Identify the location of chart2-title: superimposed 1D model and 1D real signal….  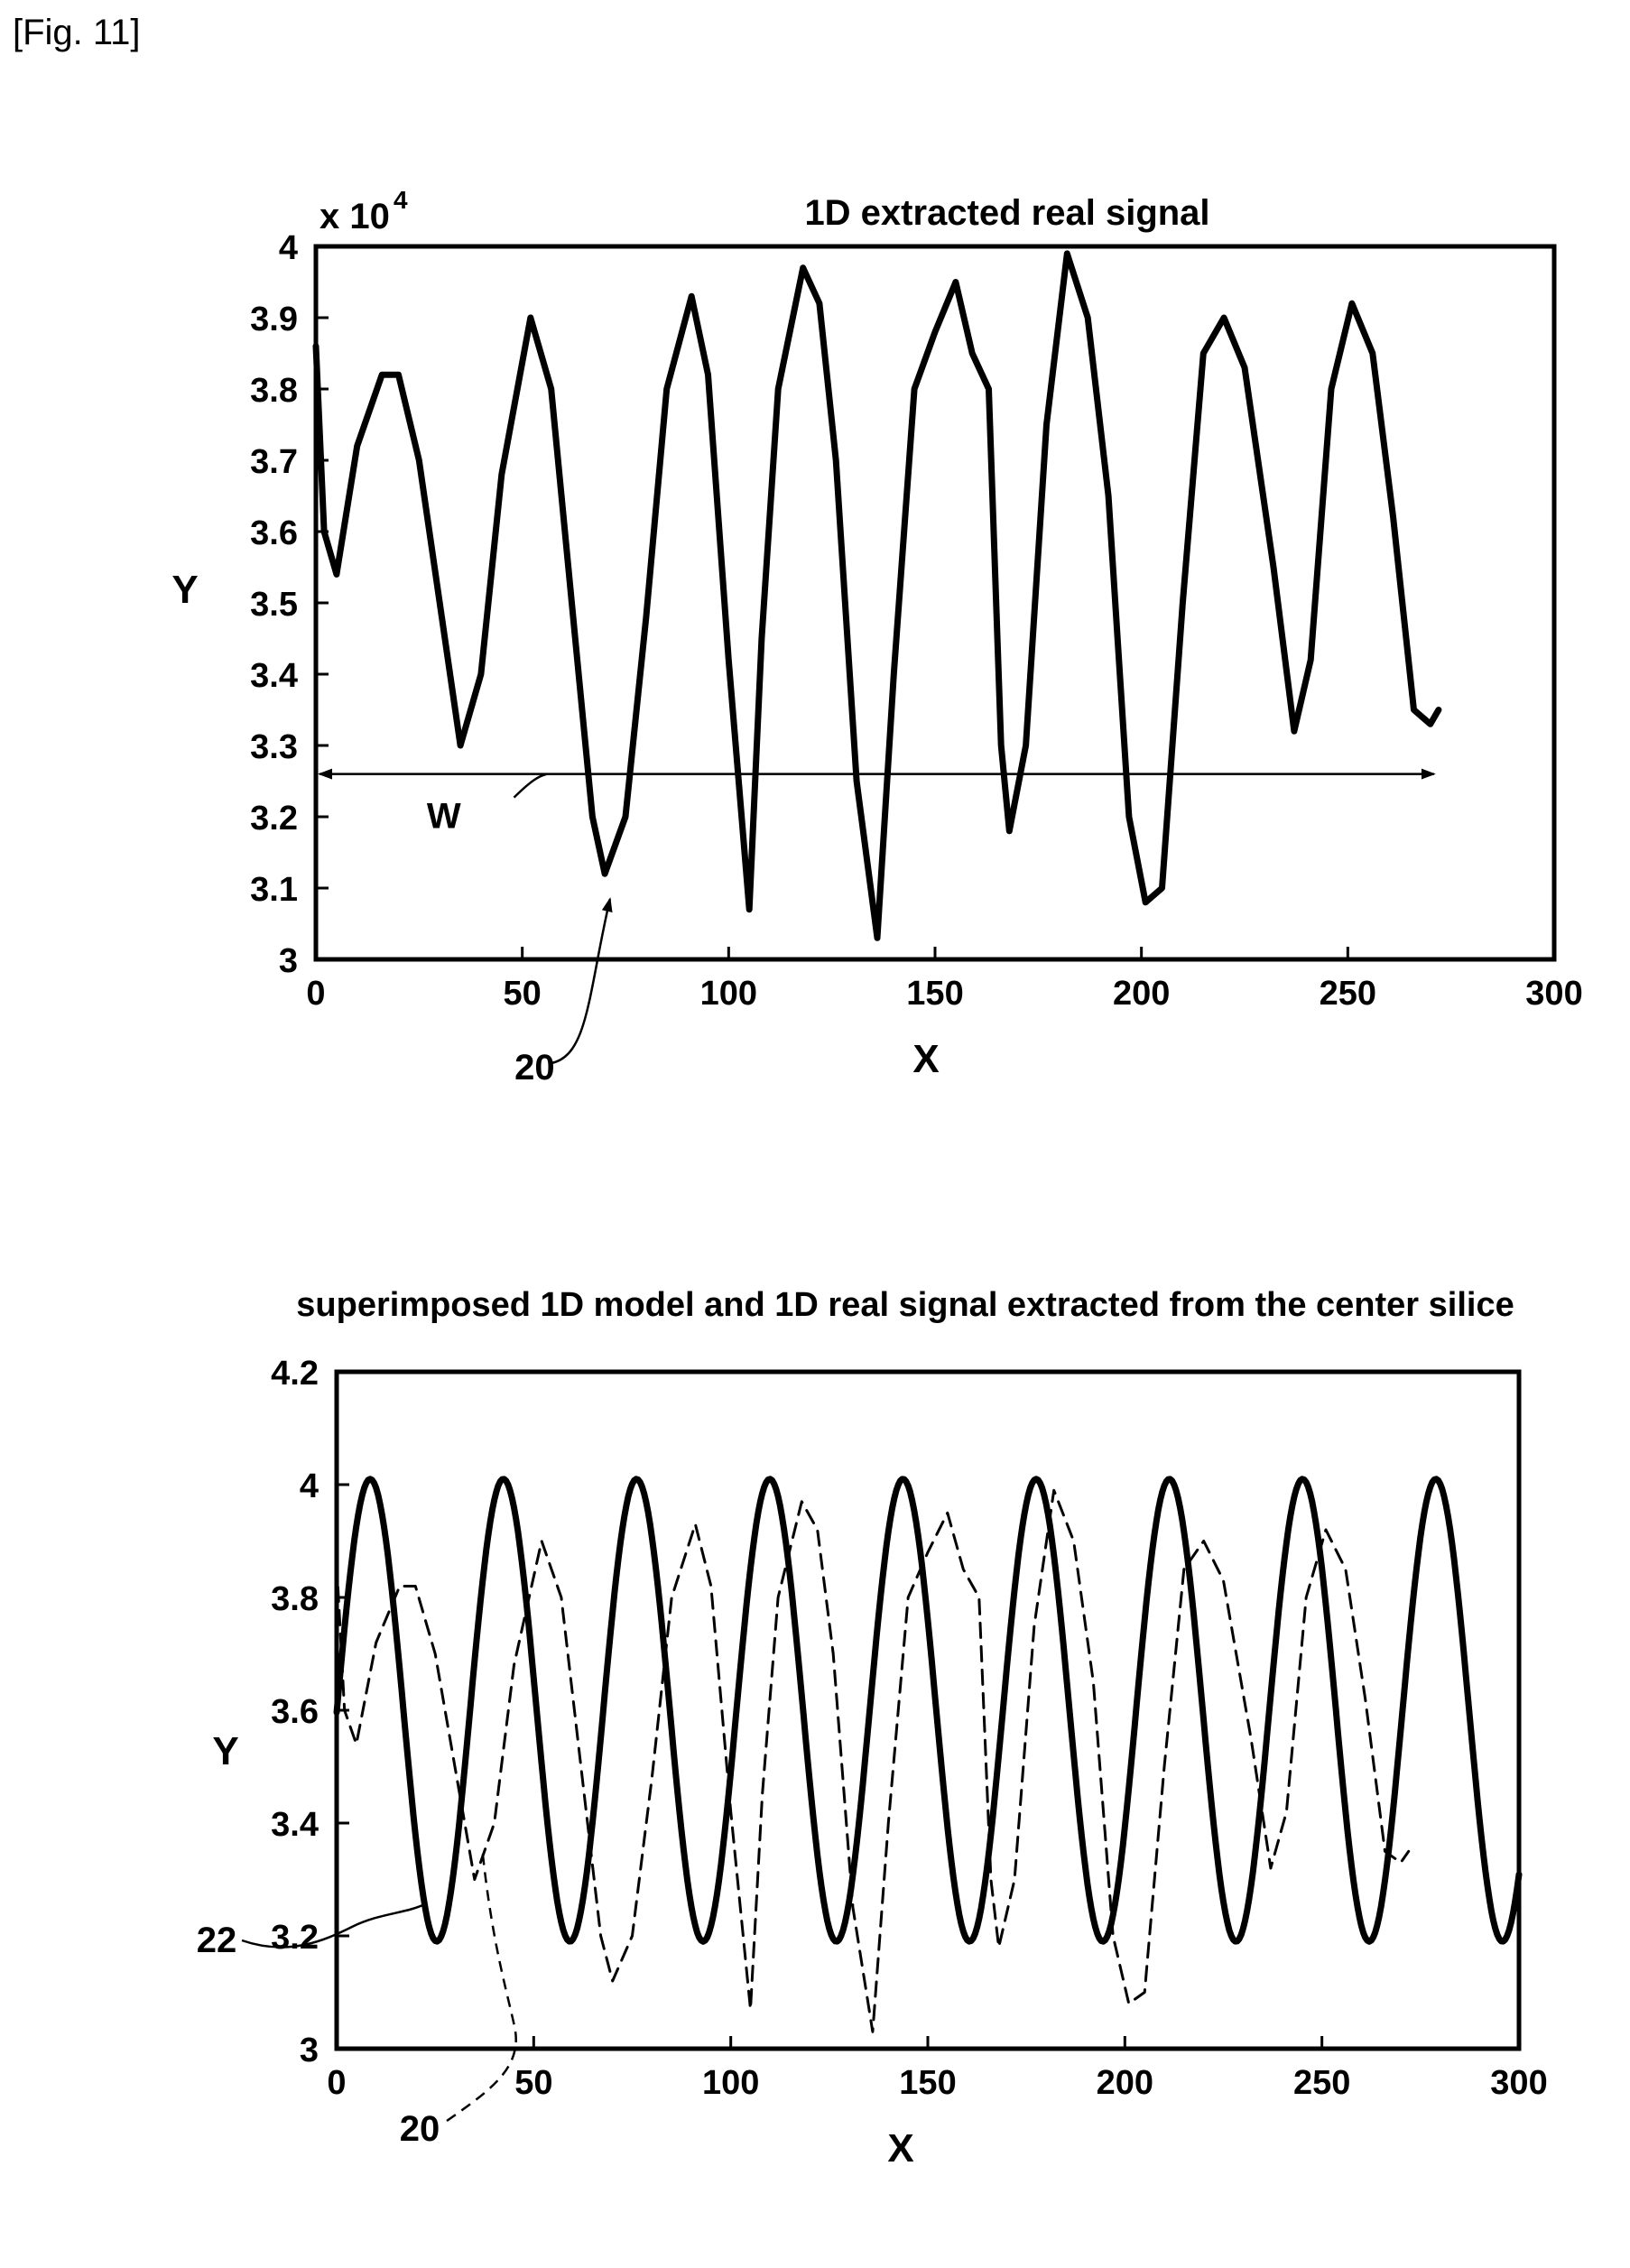
(905, 1305).